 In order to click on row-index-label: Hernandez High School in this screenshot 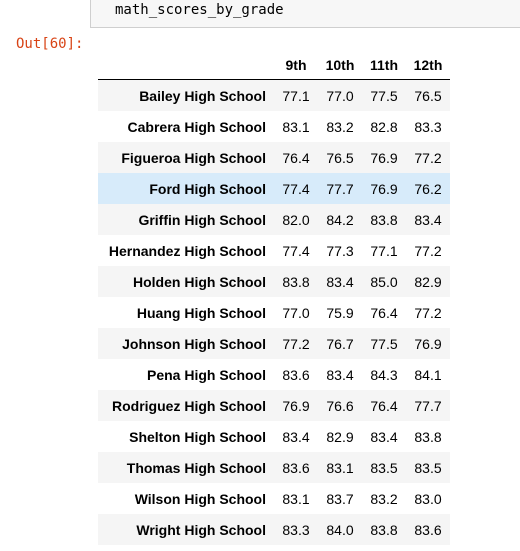, I will do `click(187, 250)`.